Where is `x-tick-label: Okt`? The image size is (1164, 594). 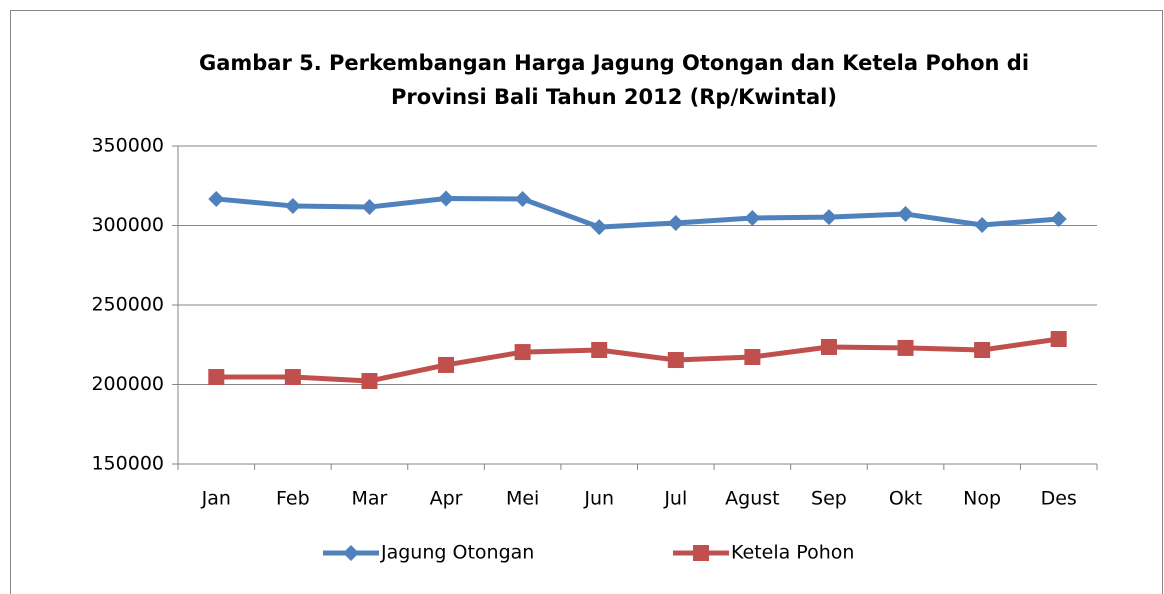 x-tick-label: Okt is located at coordinates (905, 499).